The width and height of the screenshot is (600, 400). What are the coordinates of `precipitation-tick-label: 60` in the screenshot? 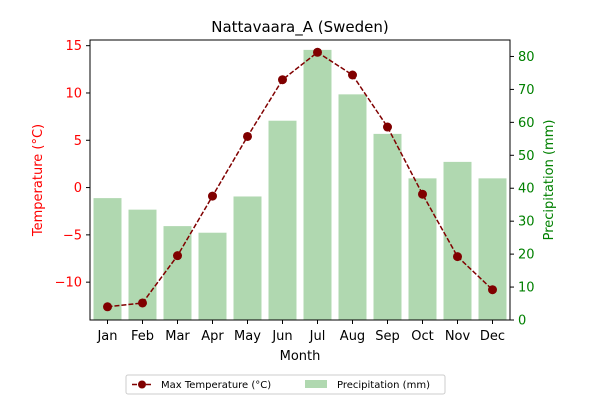 It's located at (526, 123).